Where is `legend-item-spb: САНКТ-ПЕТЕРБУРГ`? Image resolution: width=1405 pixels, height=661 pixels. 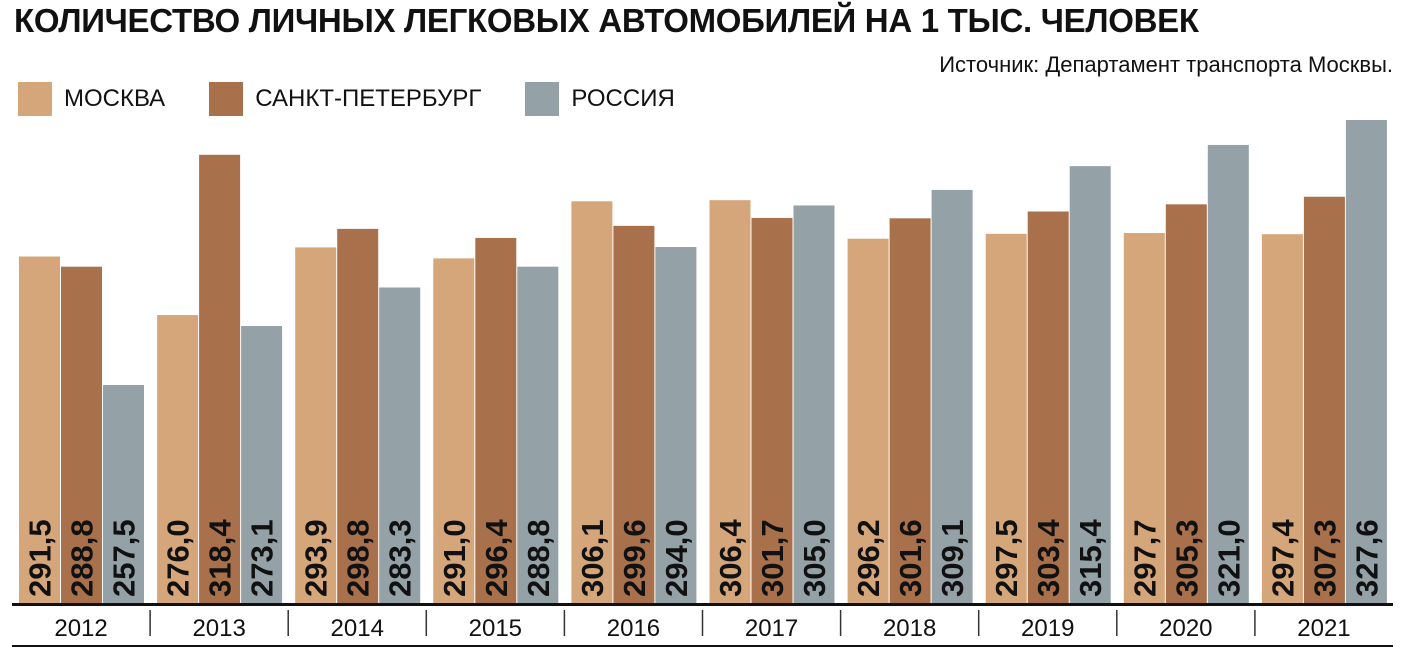
legend-item-spb: САНКТ-ПЕТЕРБУРГ is located at coordinates (345, 99).